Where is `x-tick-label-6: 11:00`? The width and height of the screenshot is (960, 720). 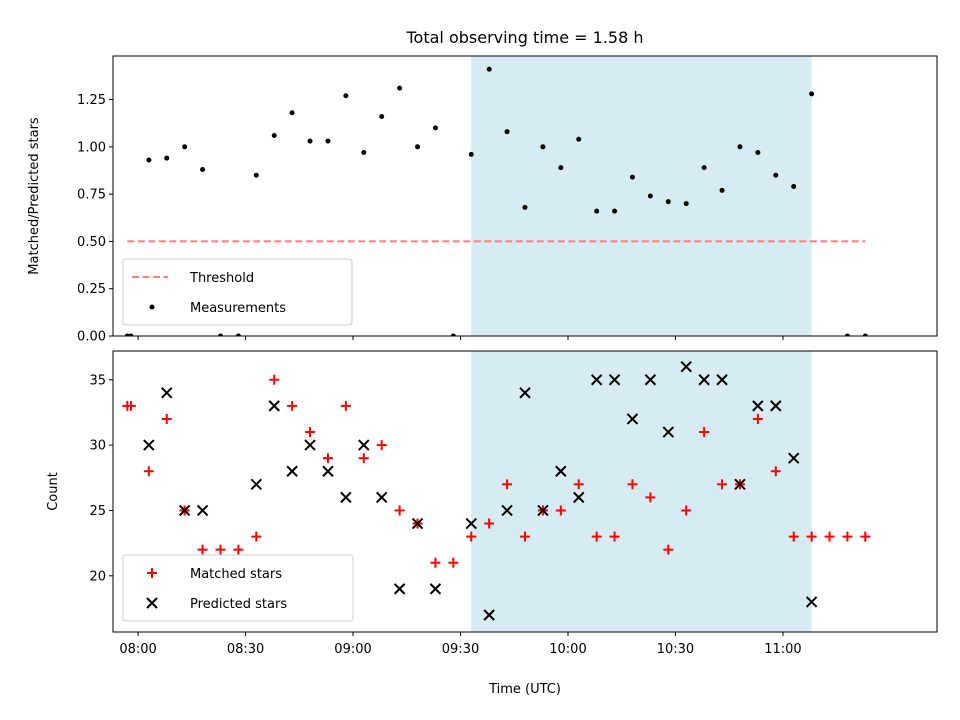 x-tick-label-6: 11:00 is located at coordinates (782, 649).